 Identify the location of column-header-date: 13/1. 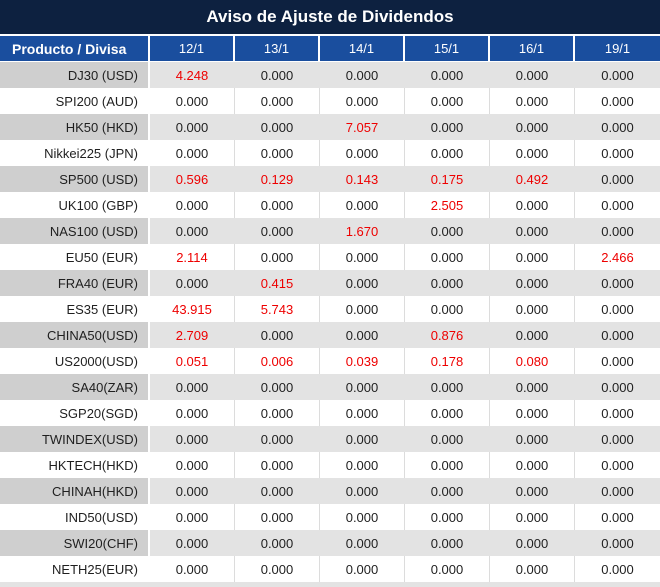
(277, 48).